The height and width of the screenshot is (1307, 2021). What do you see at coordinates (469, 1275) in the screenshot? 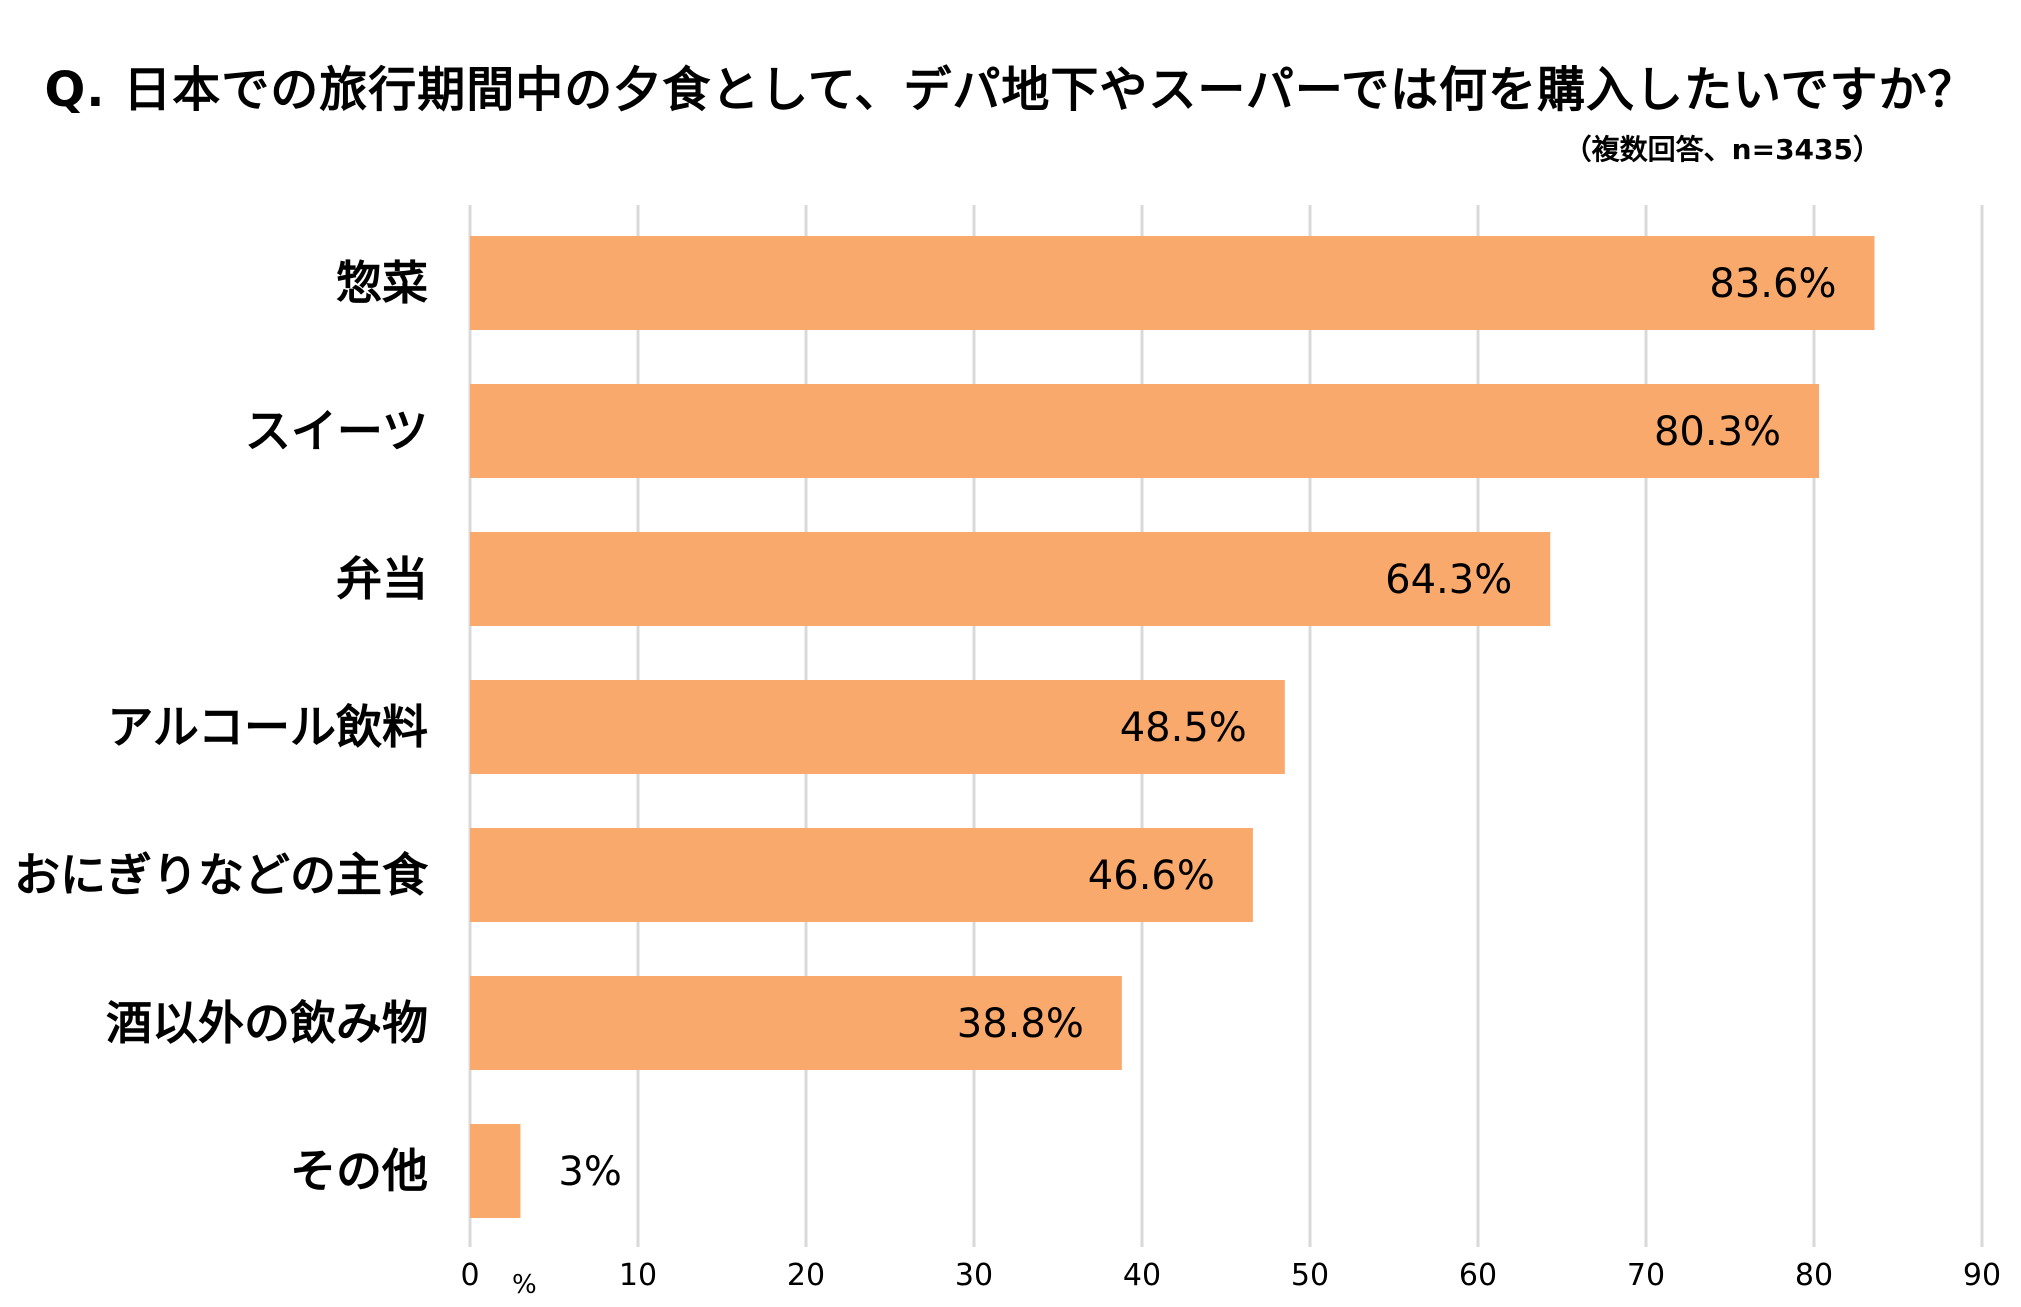
I see `x-tick-label: 0` at bounding box center [469, 1275].